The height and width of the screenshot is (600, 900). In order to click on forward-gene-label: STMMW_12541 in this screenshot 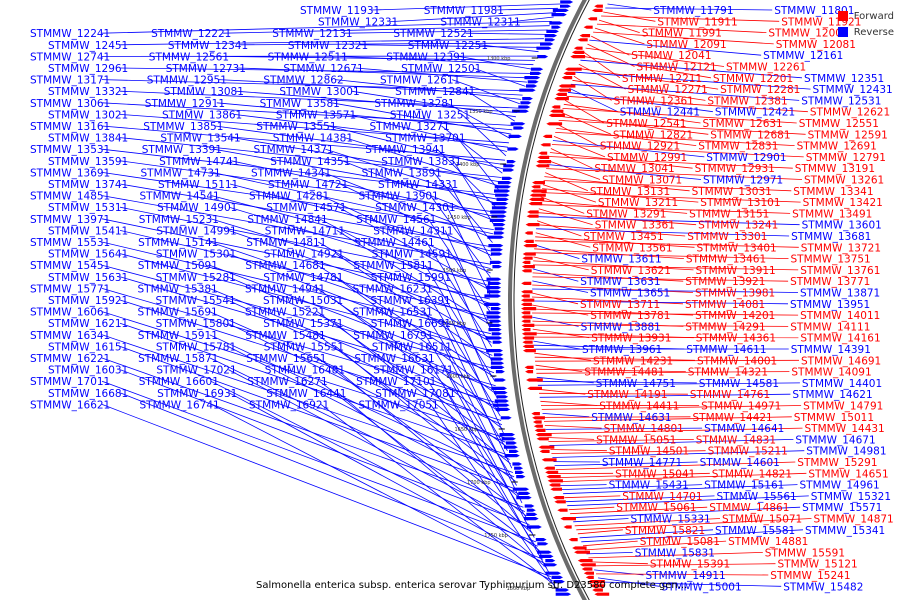, I will do `click(646, 124)`.